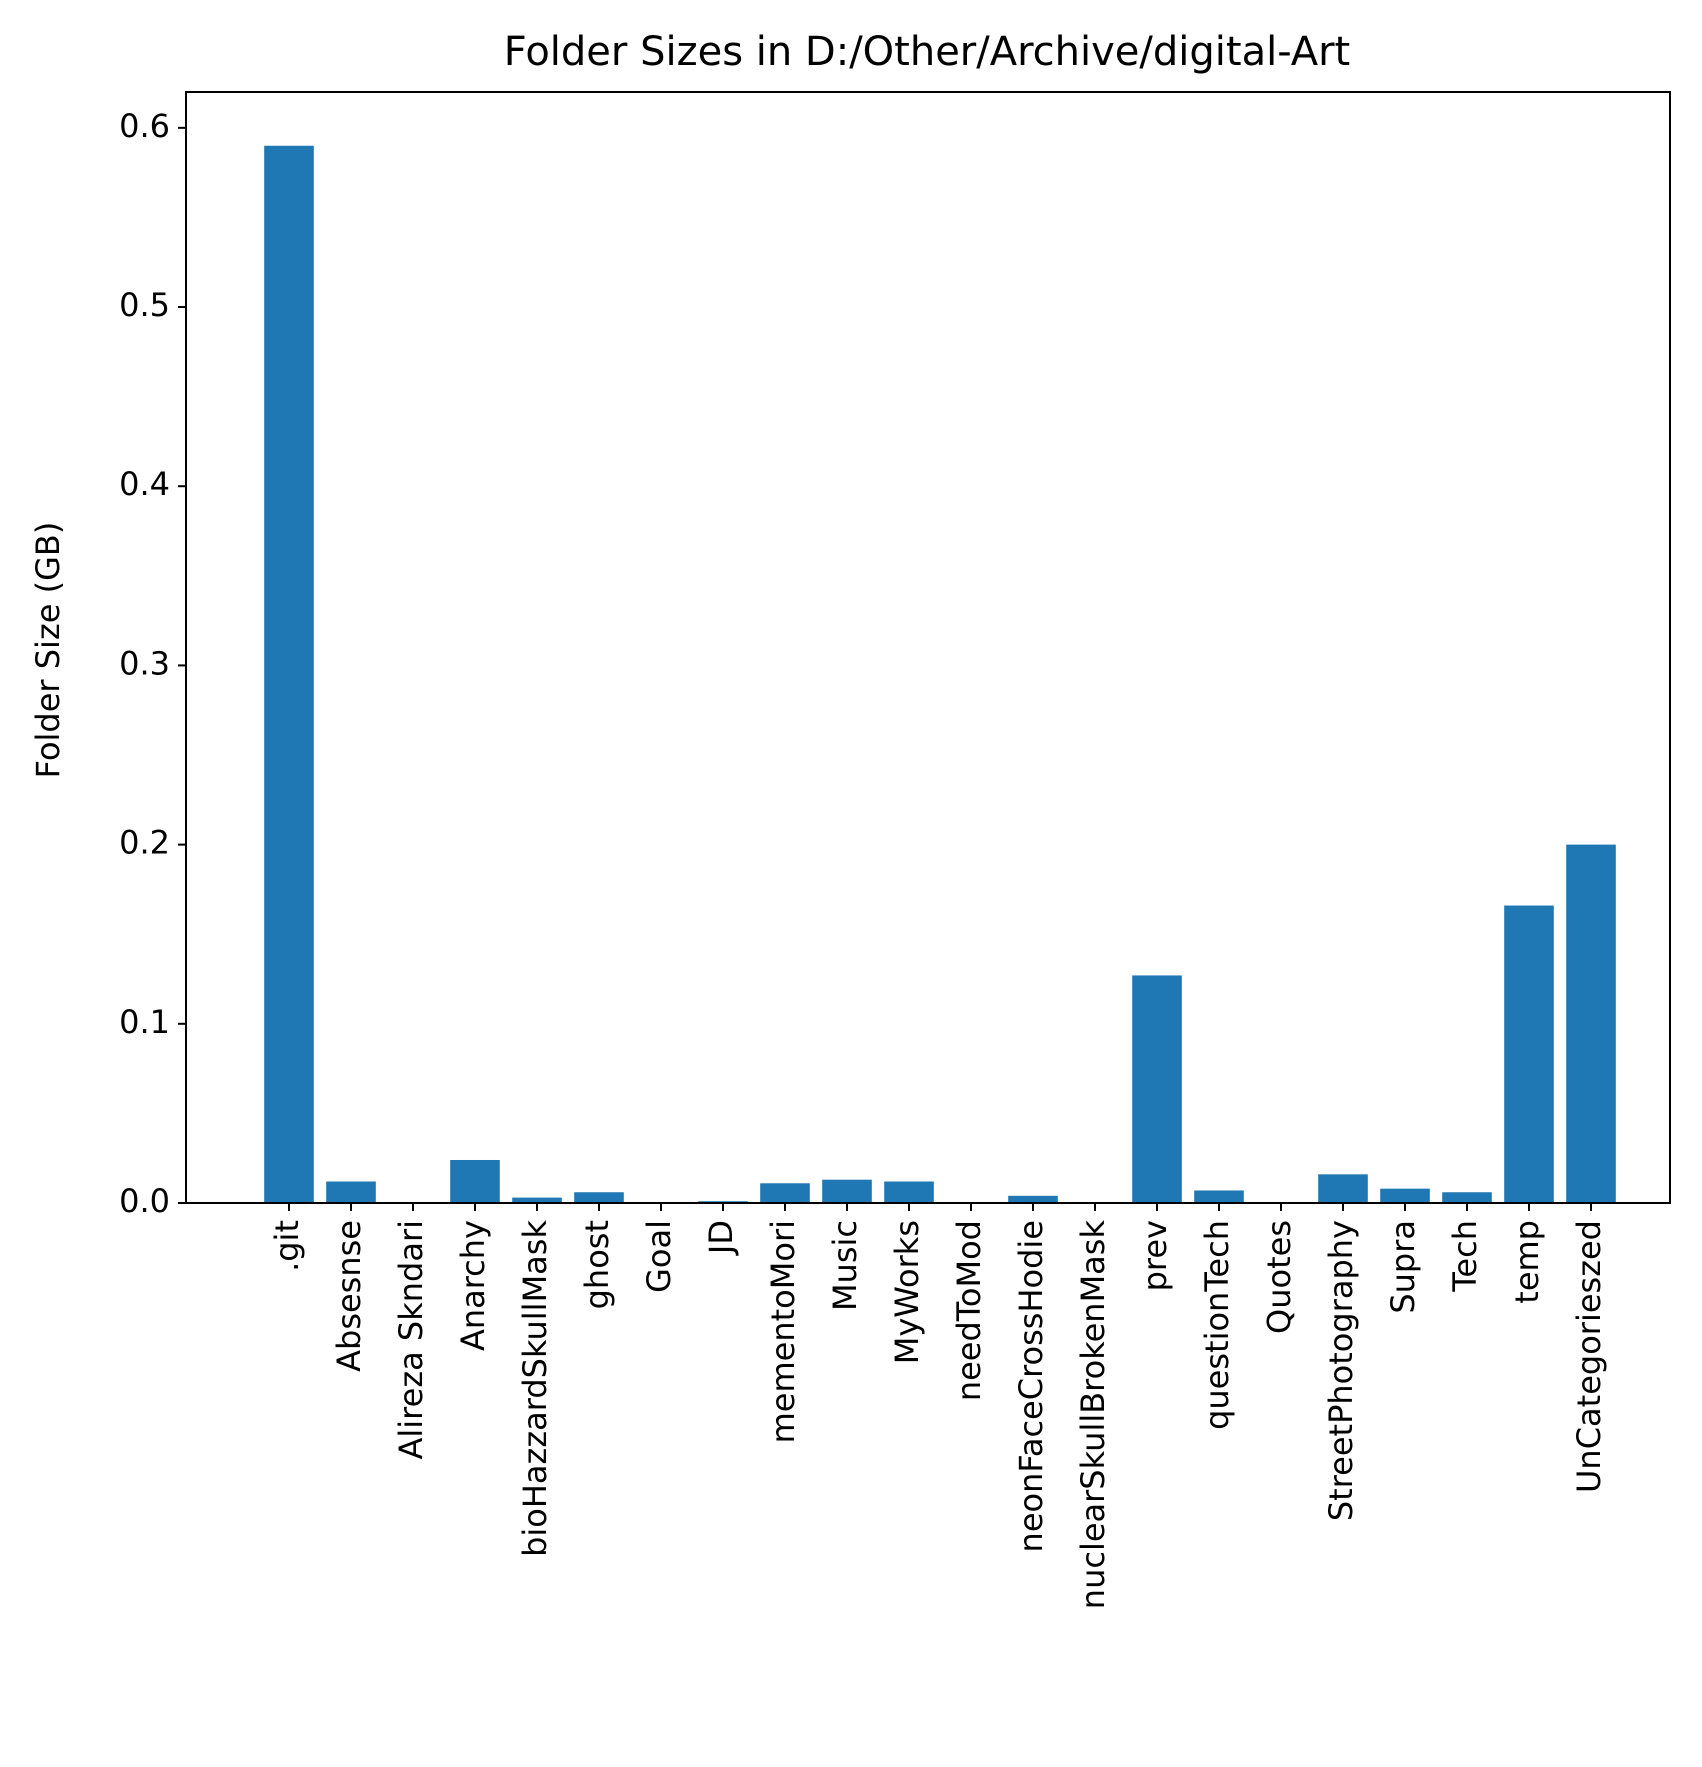  What do you see at coordinates (1465, 1256) in the screenshot?
I see `x-tick-label: Tech` at bounding box center [1465, 1256].